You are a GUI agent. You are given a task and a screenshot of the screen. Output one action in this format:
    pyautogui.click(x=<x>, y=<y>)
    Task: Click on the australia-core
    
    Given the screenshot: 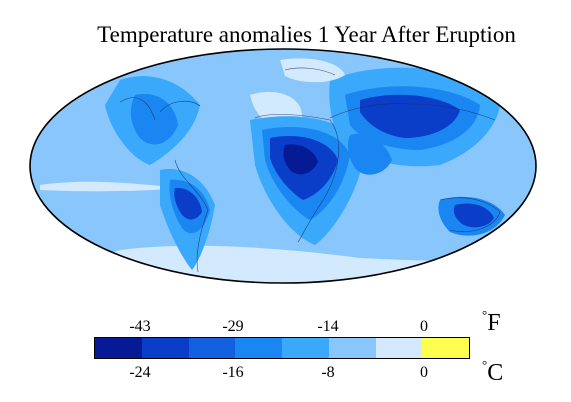 What is the action you would take?
    pyautogui.click(x=473, y=215)
    